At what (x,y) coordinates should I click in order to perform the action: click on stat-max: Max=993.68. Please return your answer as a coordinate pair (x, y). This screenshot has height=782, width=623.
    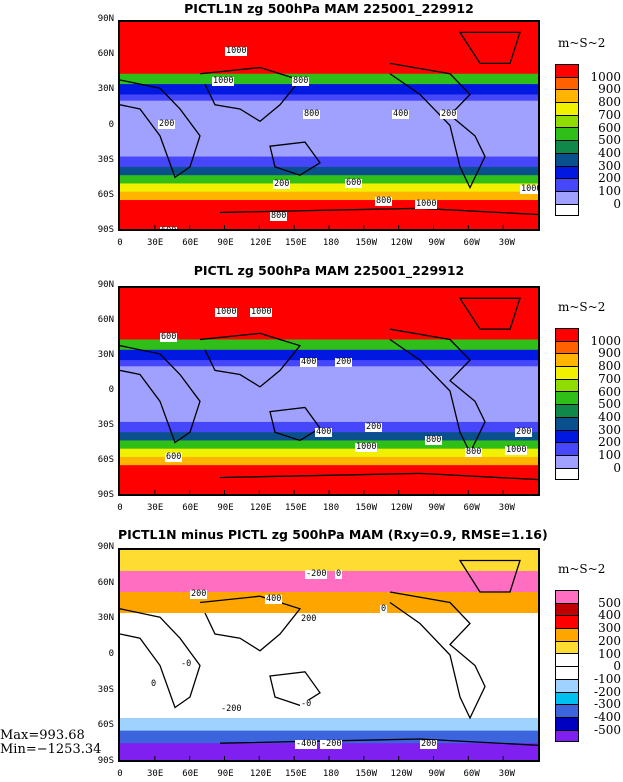
    Looking at the image, I should click on (42, 735).